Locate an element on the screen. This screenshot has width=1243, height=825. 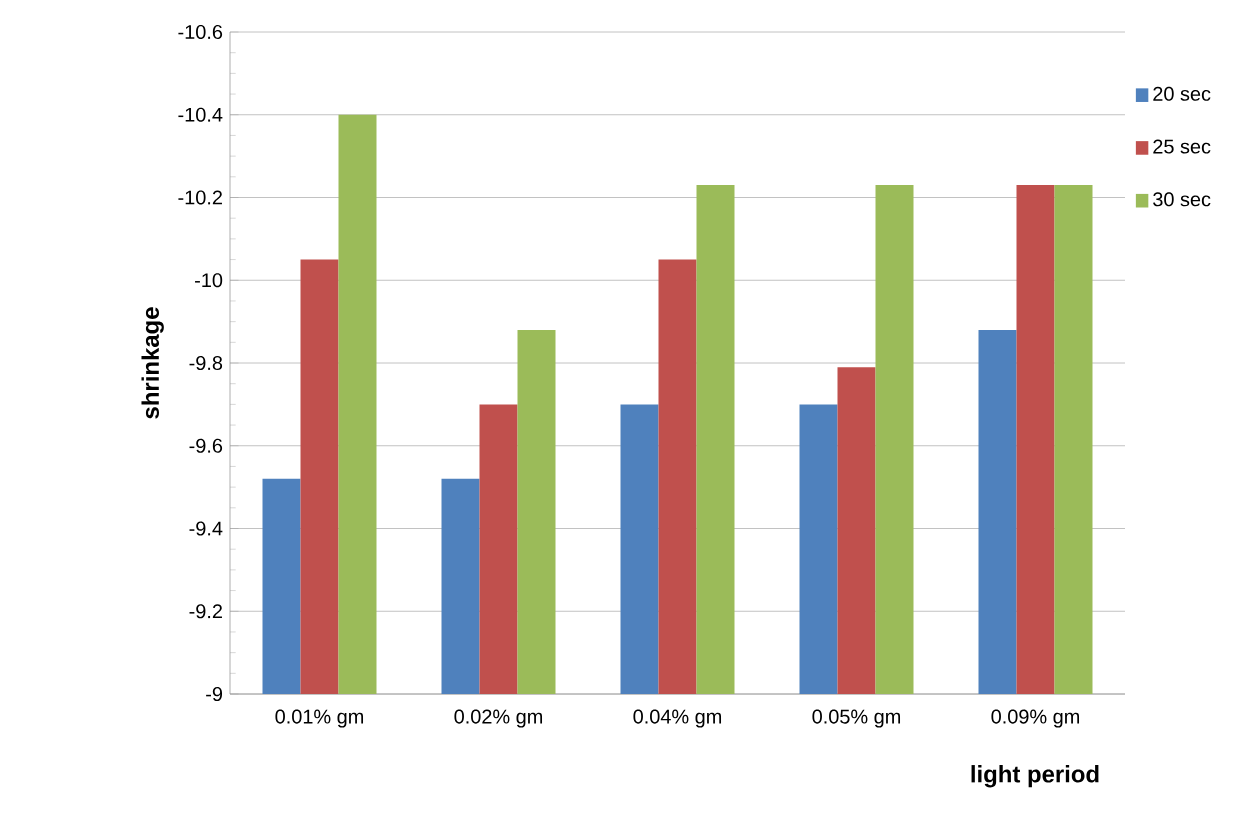
legend-label: 20 sec is located at coordinates (1182, 93).